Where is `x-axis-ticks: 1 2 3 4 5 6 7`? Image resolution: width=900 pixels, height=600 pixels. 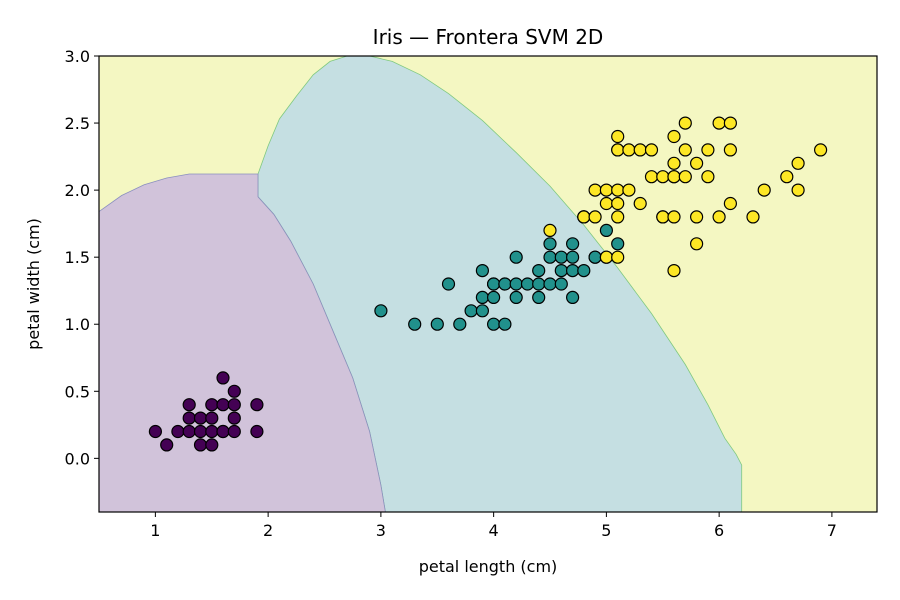 x-axis-ticks: 1 2 3 4 5 6 7 is located at coordinates (493, 526).